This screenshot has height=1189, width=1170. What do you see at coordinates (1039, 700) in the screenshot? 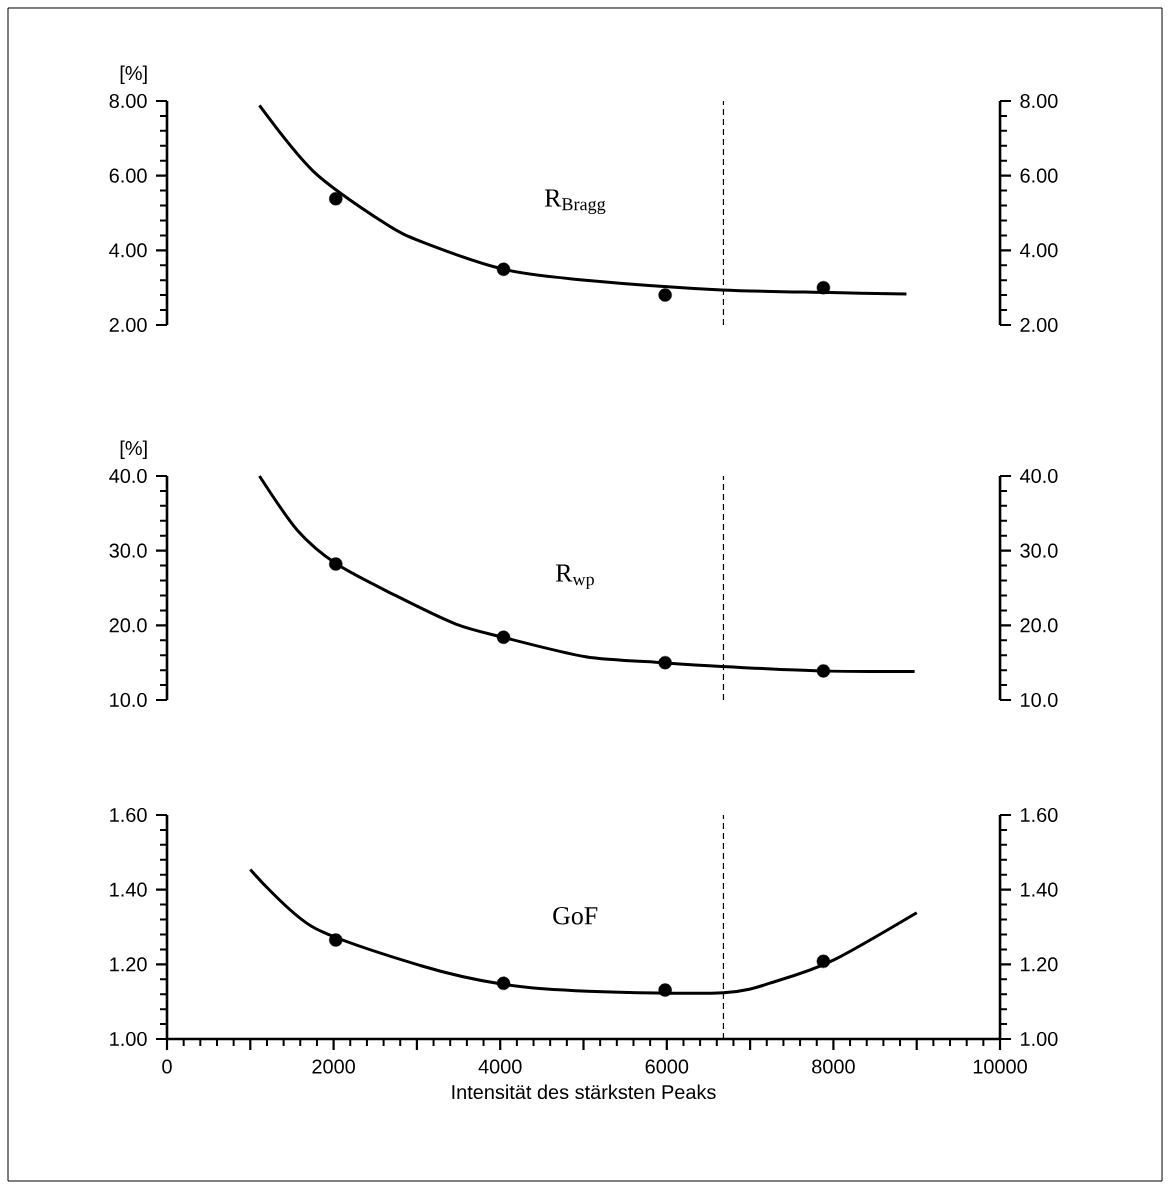
I see `y2-tick-label: 10.0` at bounding box center [1039, 700].